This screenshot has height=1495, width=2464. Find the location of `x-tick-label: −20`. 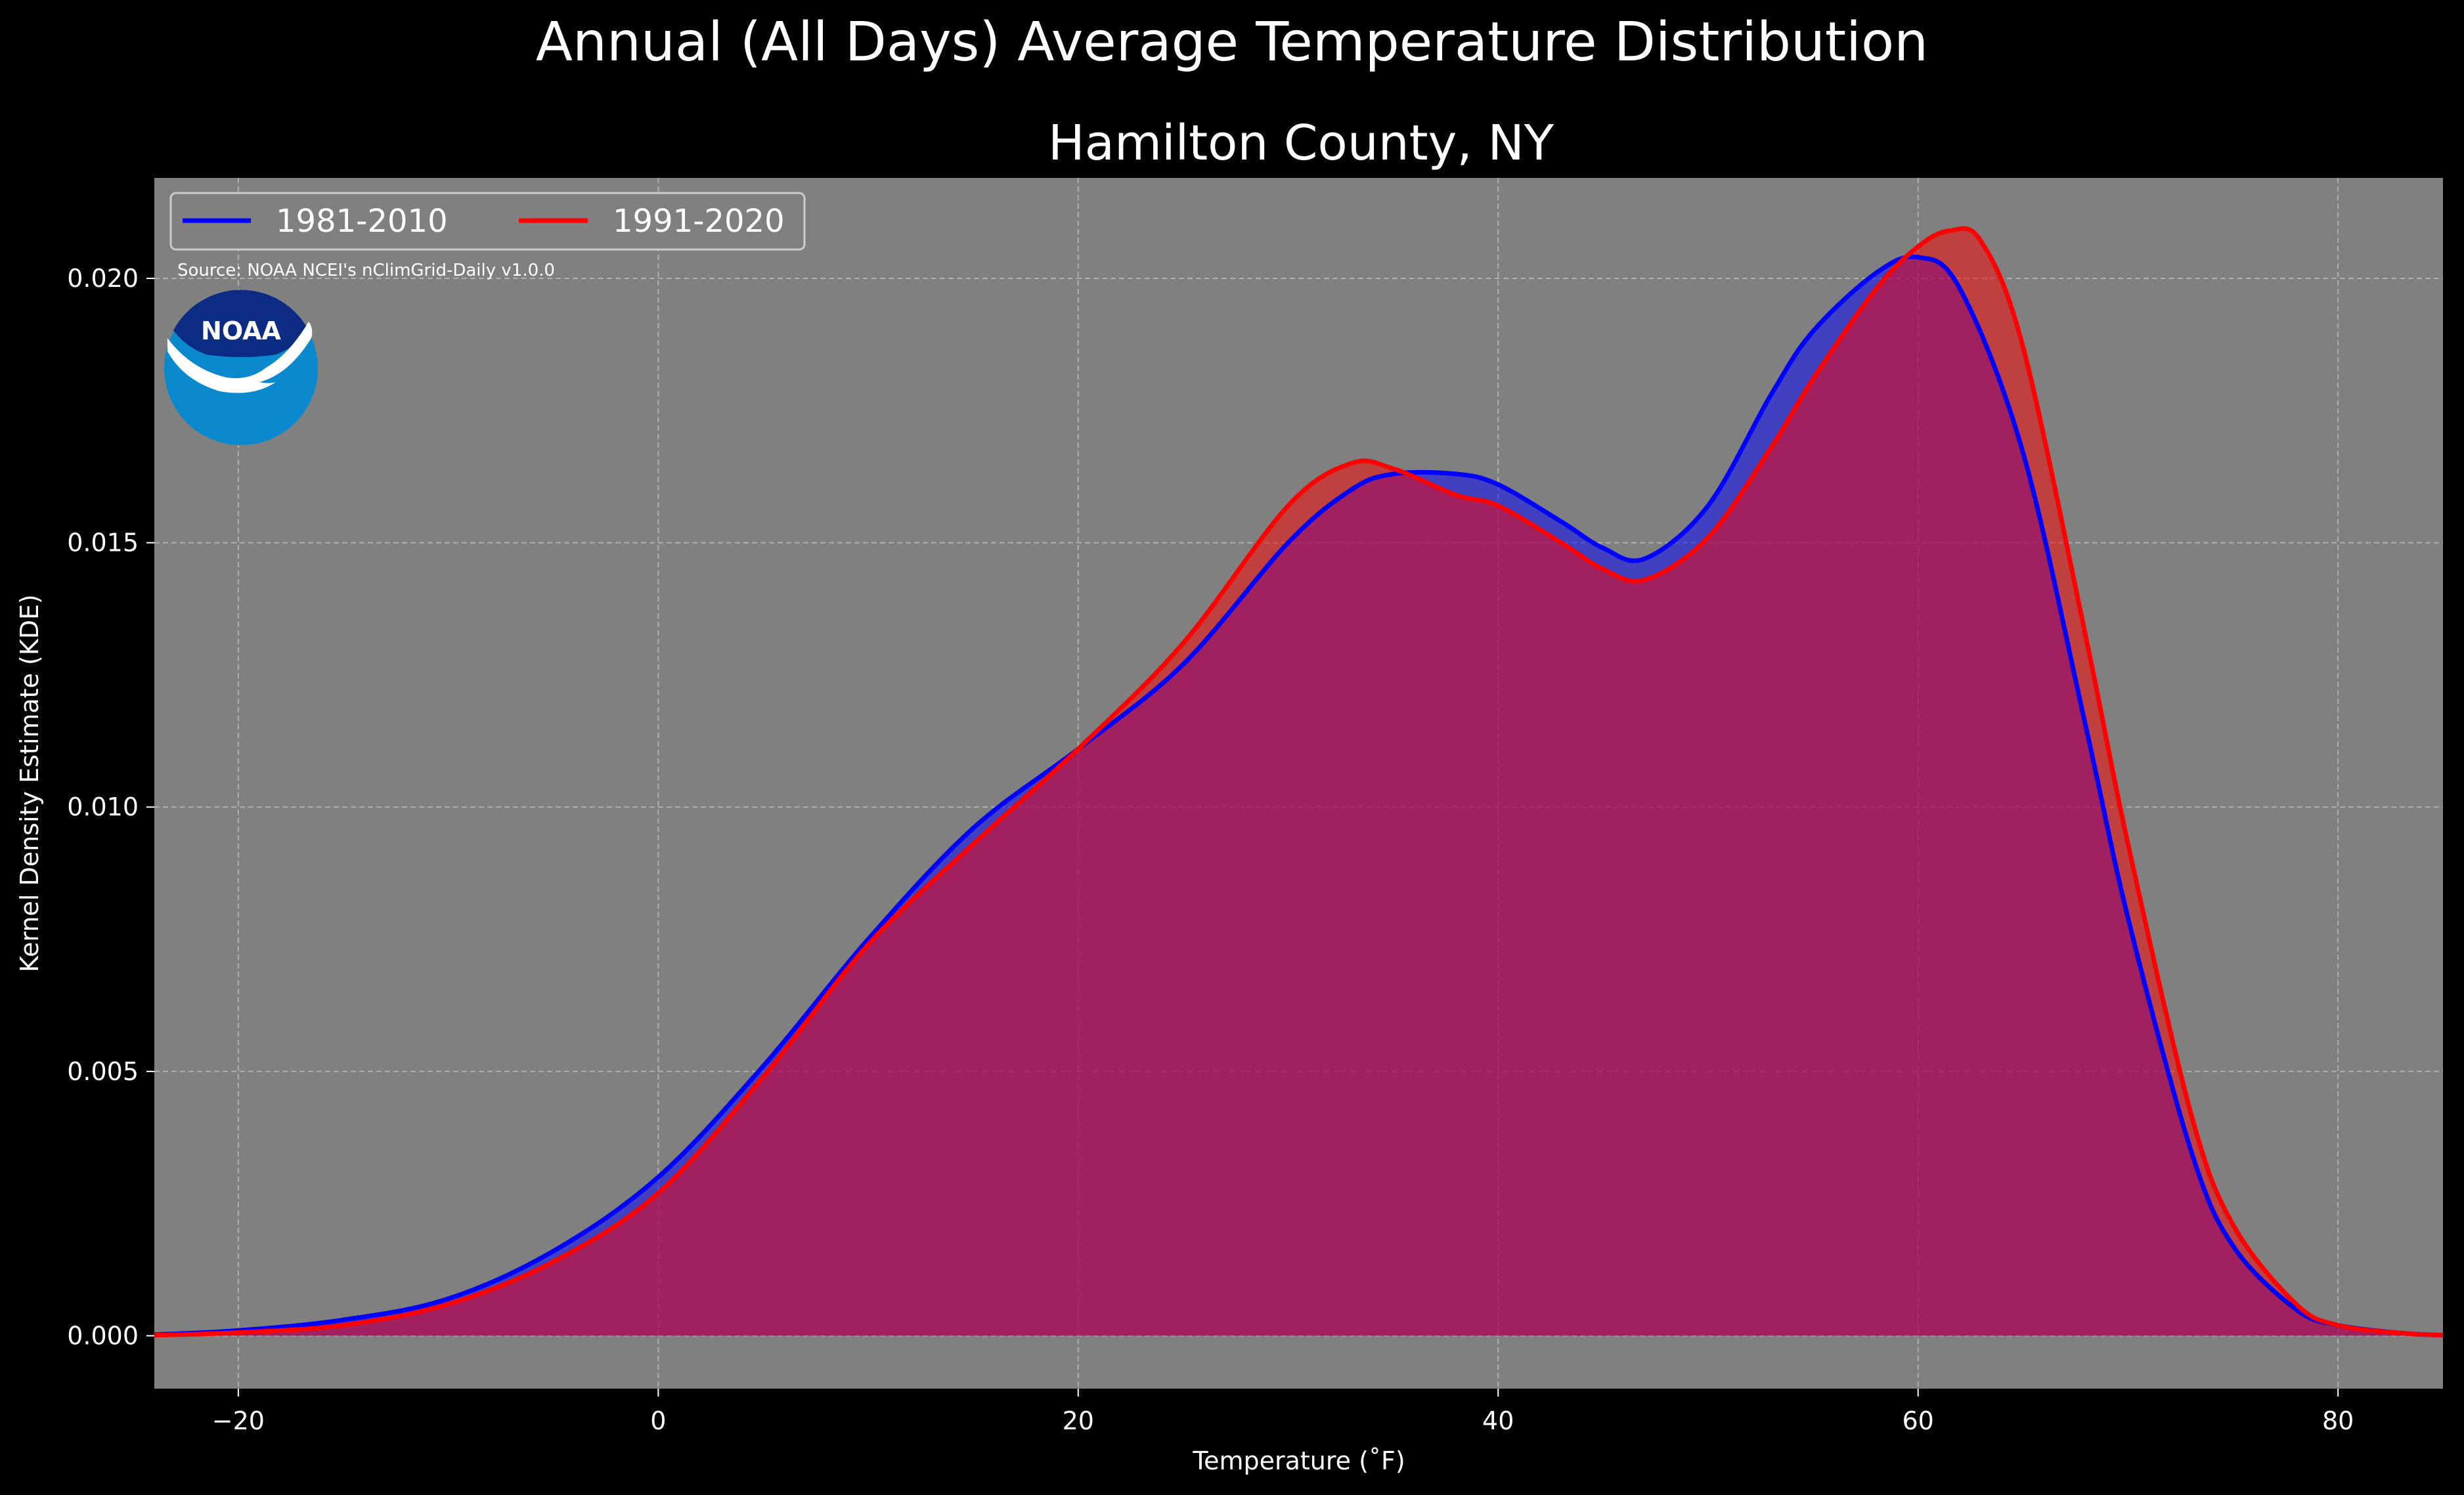

x-tick-label: −20 is located at coordinates (238, 1420).